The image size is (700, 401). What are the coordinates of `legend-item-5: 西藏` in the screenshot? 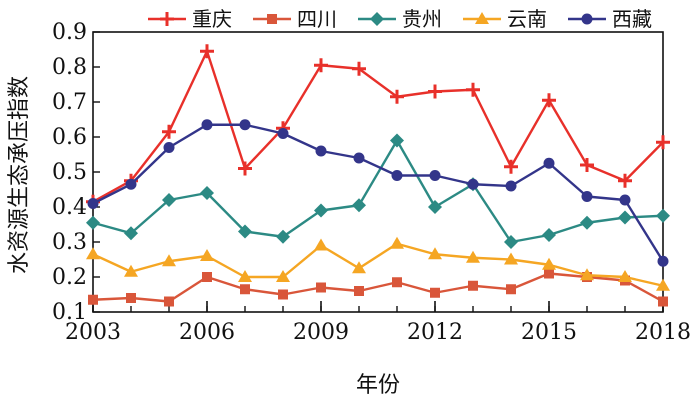 It's located at (610, 19).